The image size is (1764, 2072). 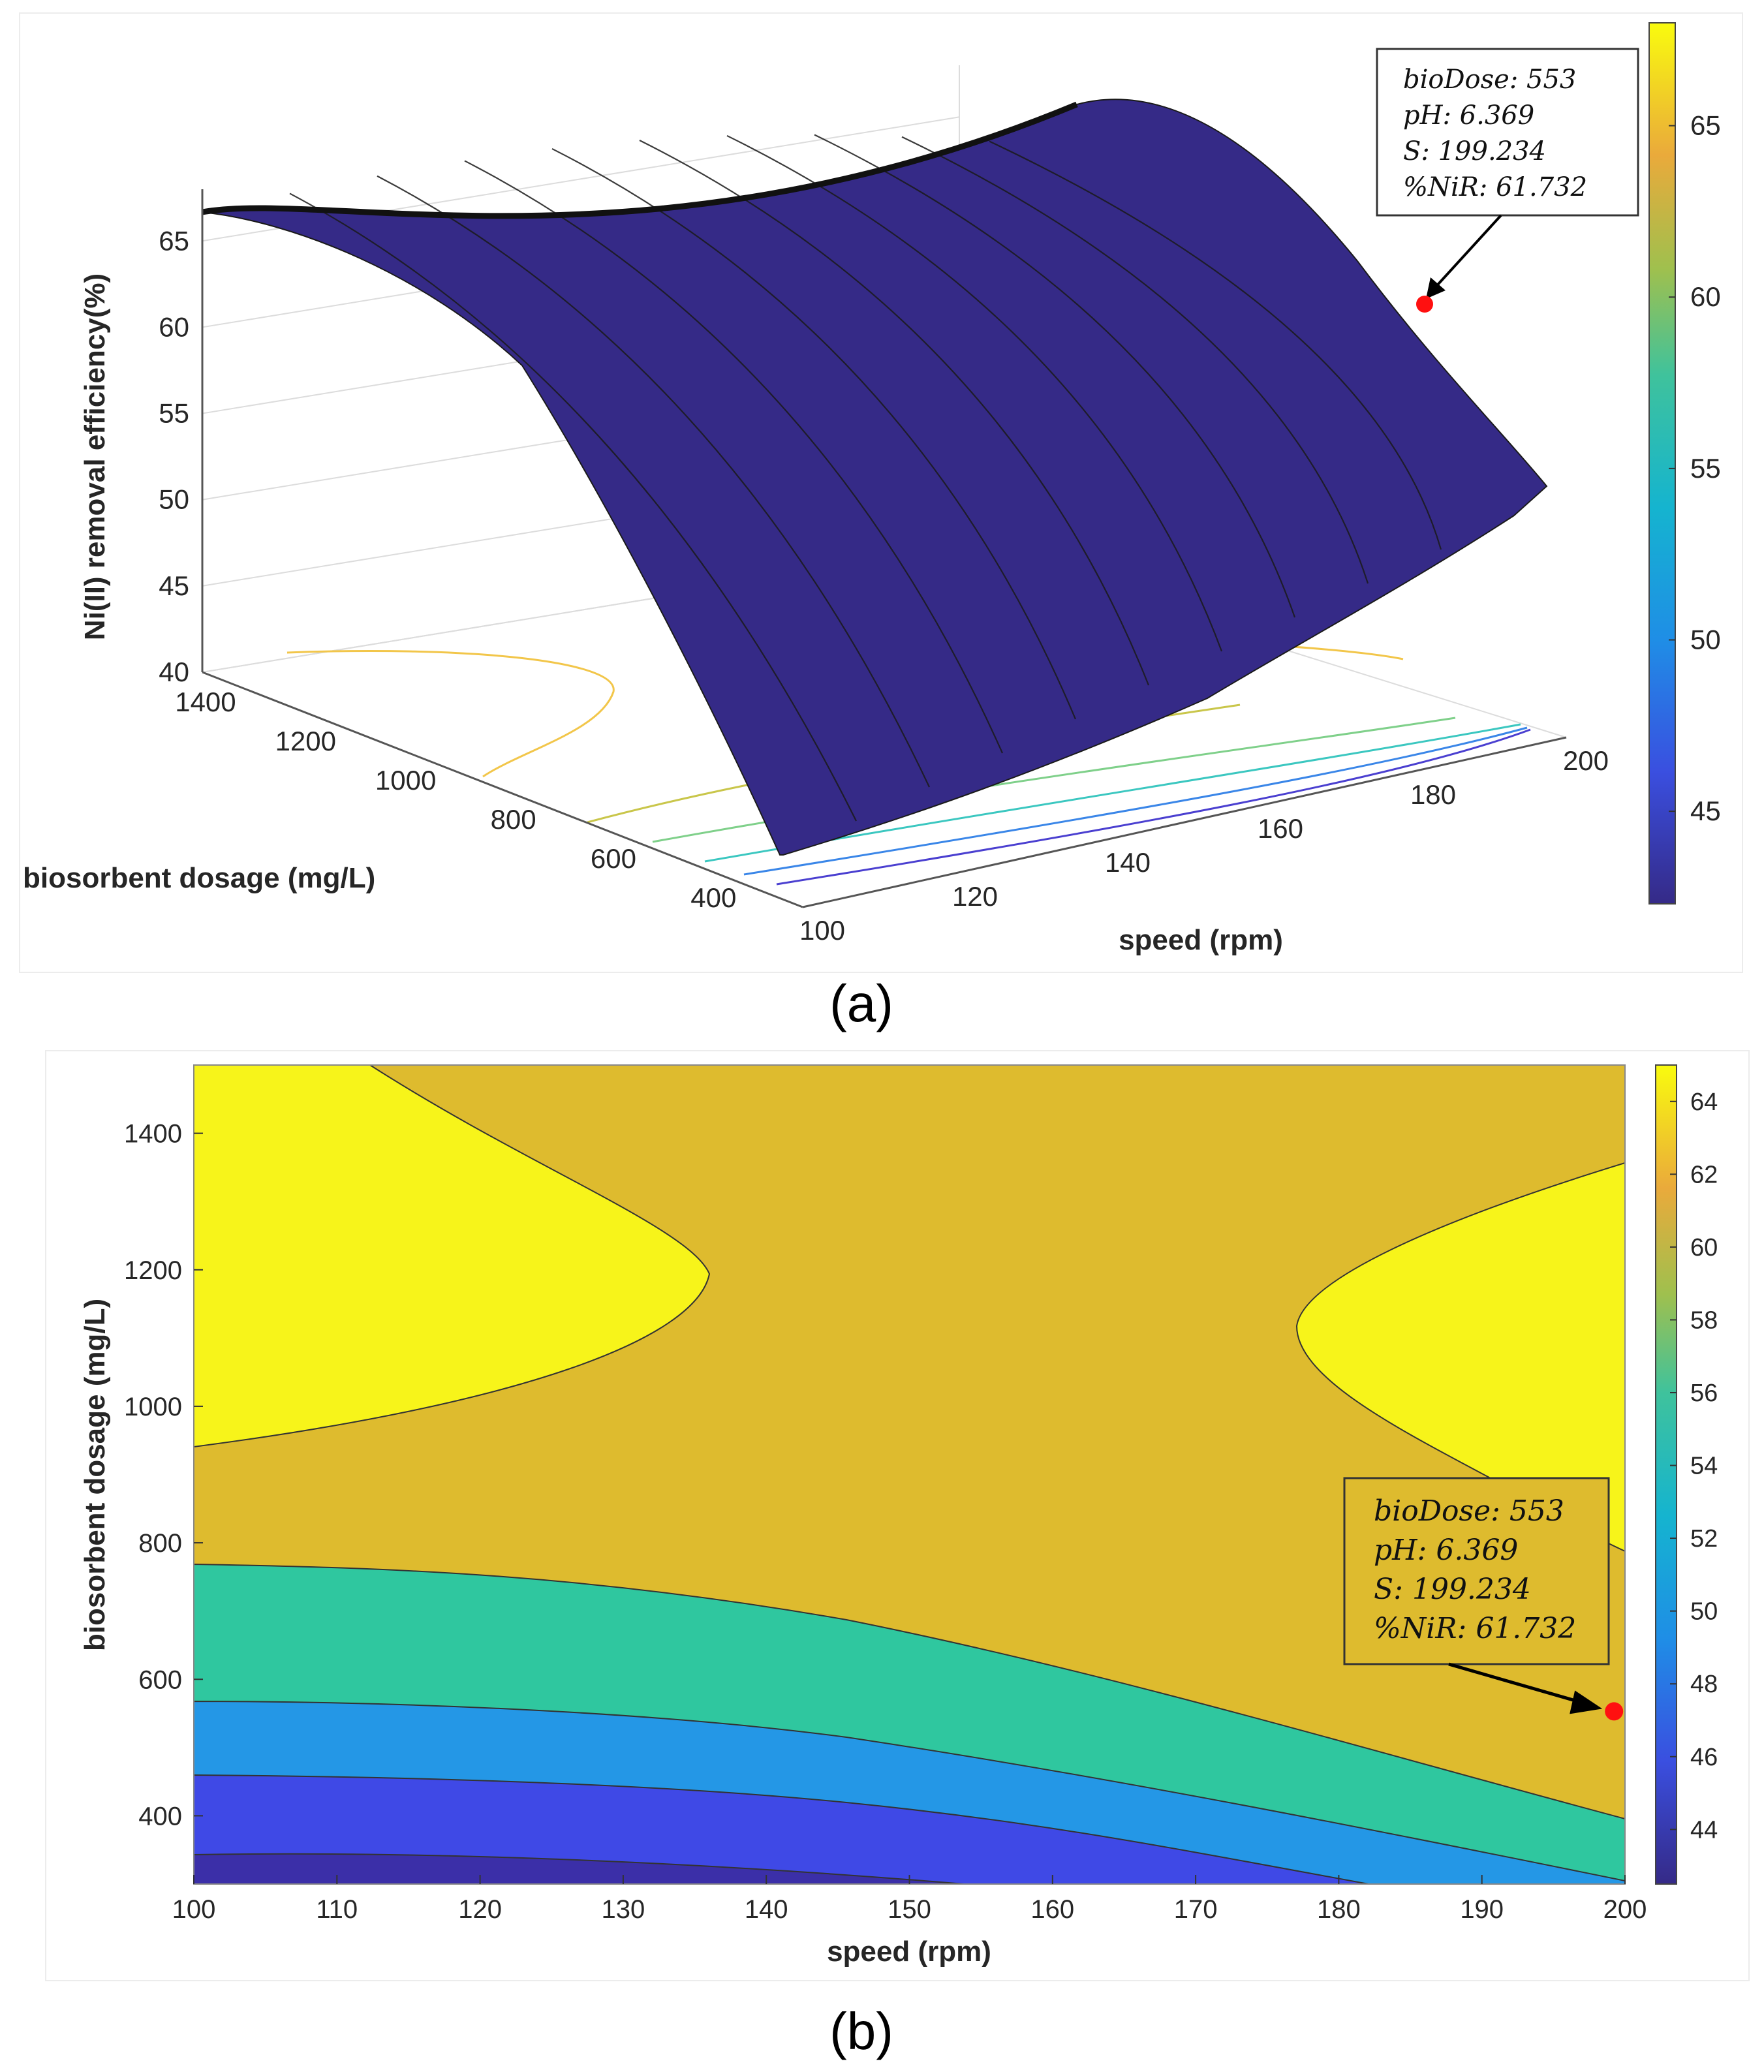 What do you see at coordinates (623, 1909) in the screenshot?
I see `x-tick-label: 130` at bounding box center [623, 1909].